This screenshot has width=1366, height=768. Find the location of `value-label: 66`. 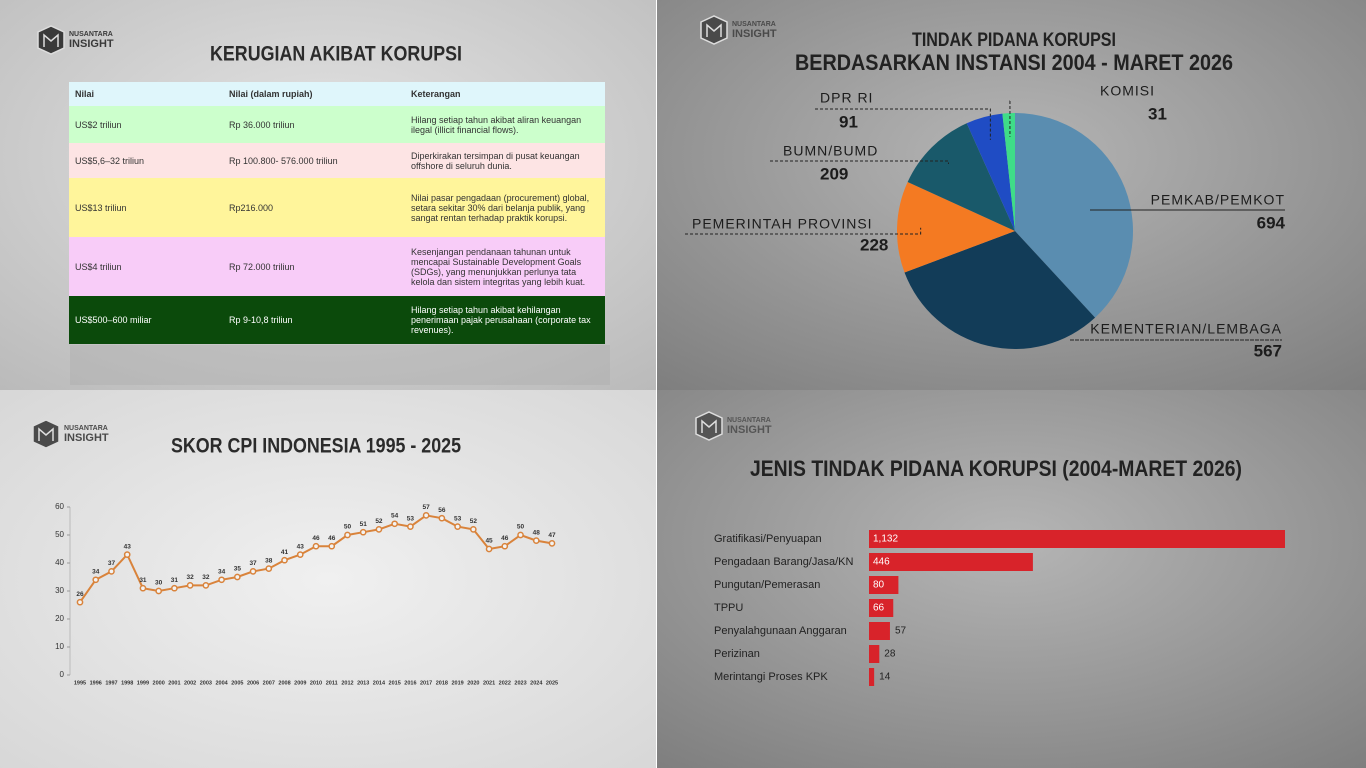

value-label: 66 is located at coordinates (879, 608).